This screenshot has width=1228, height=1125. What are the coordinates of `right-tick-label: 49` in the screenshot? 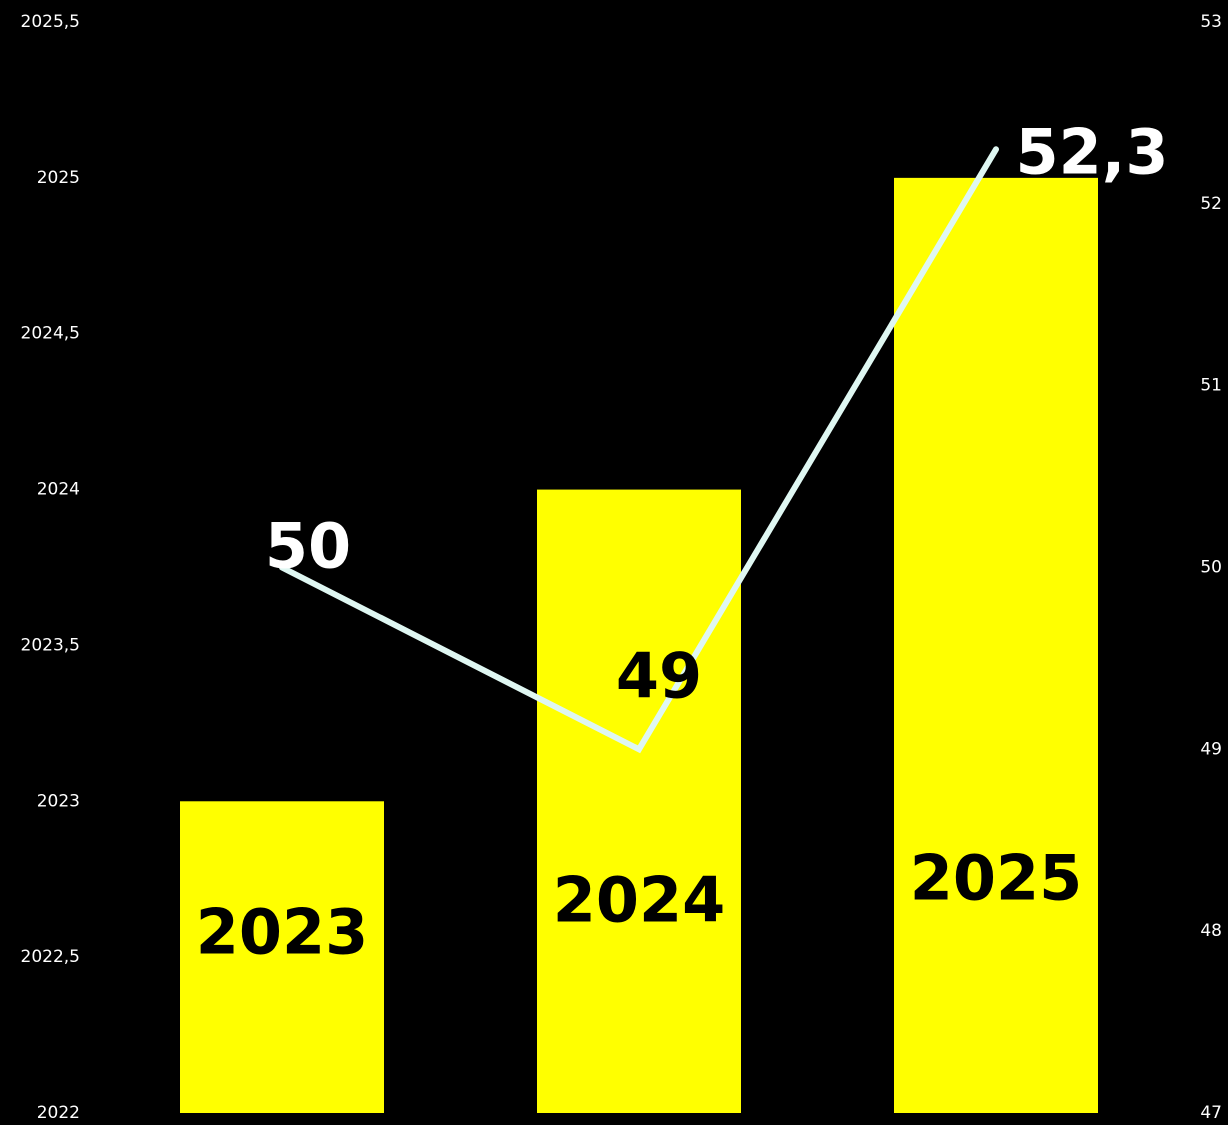 It's located at (1211, 749).